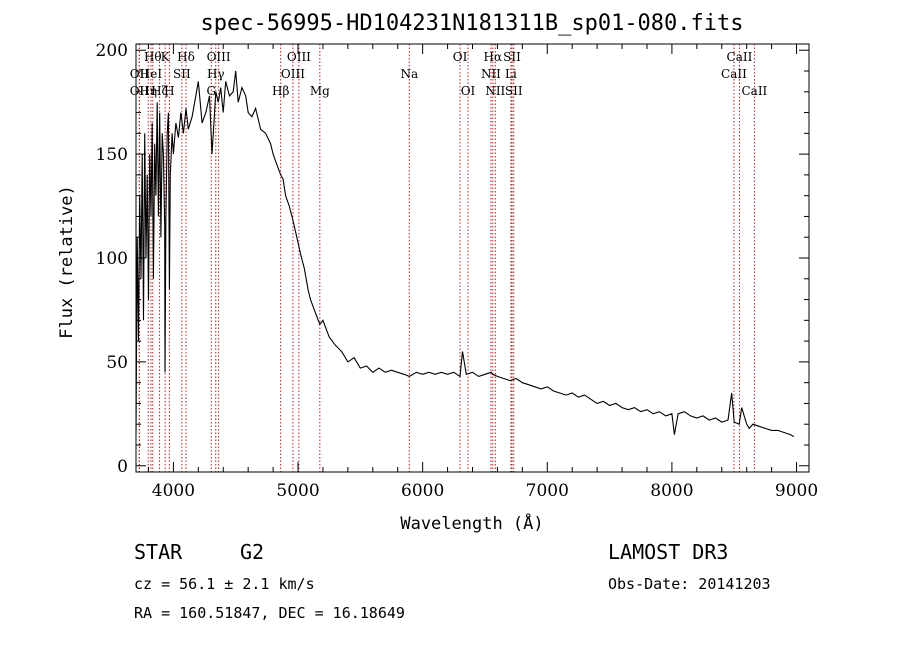  Describe the element at coordinates (320, 91) in the screenshot. I see `line-label-16: Mg` at that location.